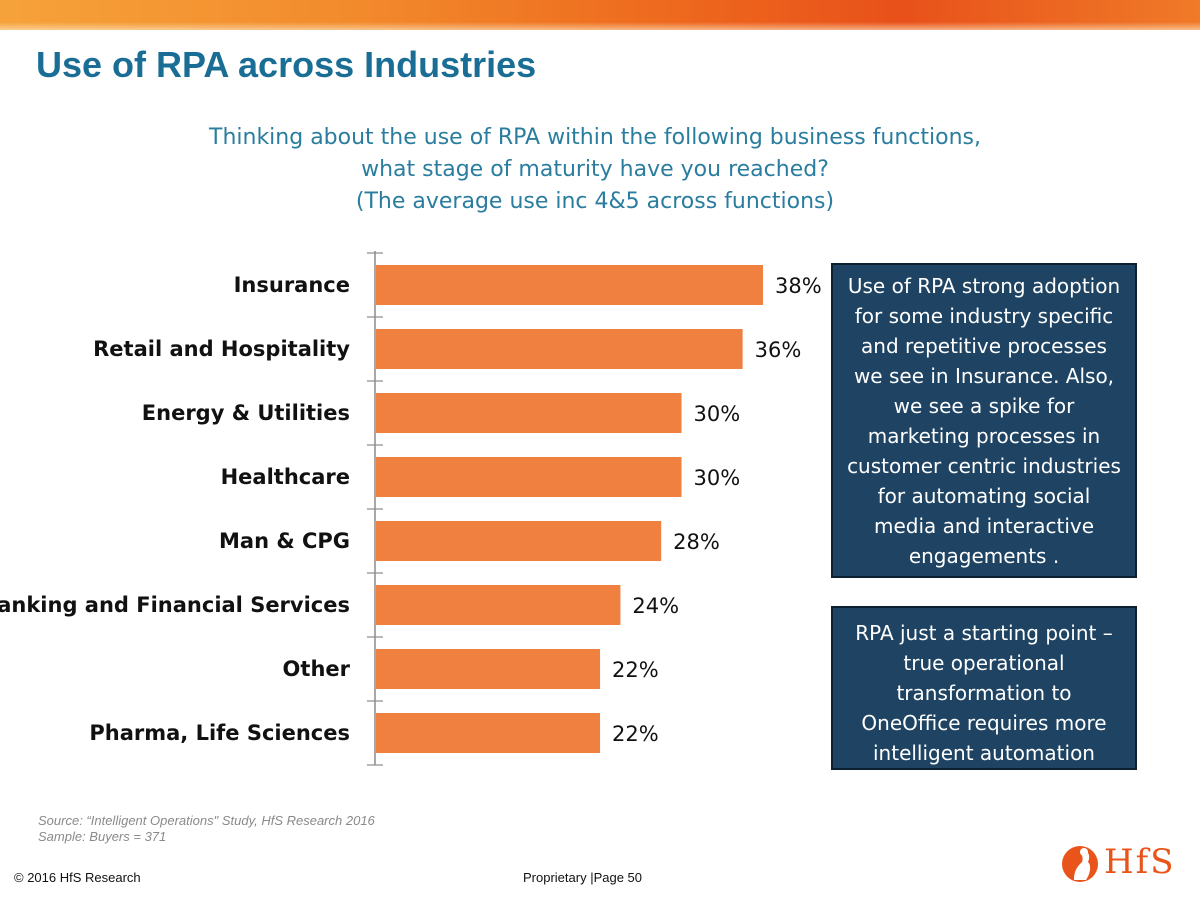 Image resolution: width=1200 pixels, height=900 pixels. What do you see at coordinates (655, 606) in the screenshot?
I see `data-label: 24%` at bounding box center [655, 606].